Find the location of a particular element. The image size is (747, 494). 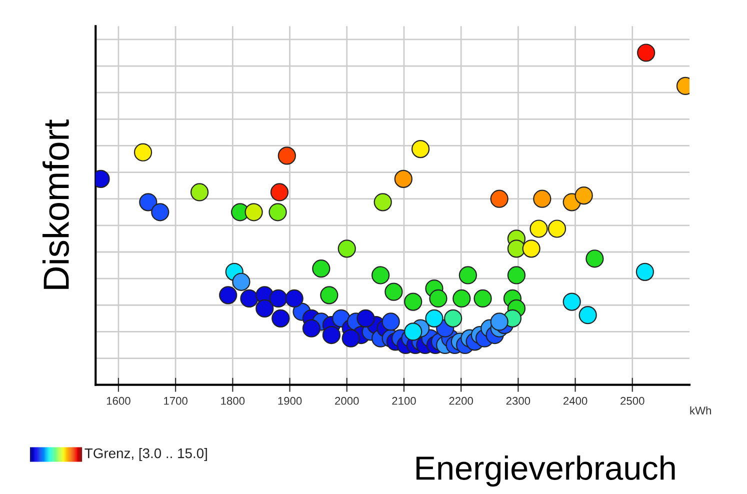

x-tick-label: 2300 is located at coordinates (518, 400).